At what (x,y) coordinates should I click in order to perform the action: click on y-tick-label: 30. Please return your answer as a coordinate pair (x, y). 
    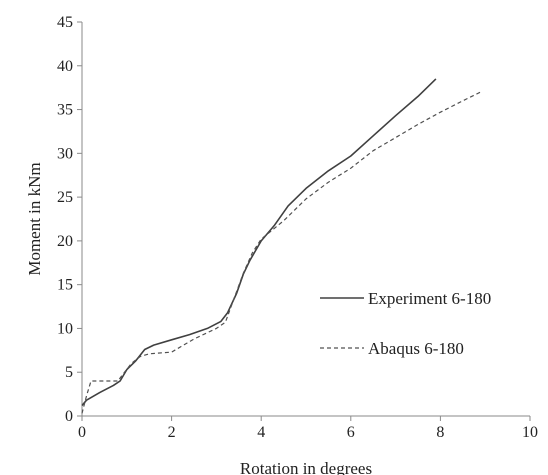
    Looking at the image, I should click on (65, 153).